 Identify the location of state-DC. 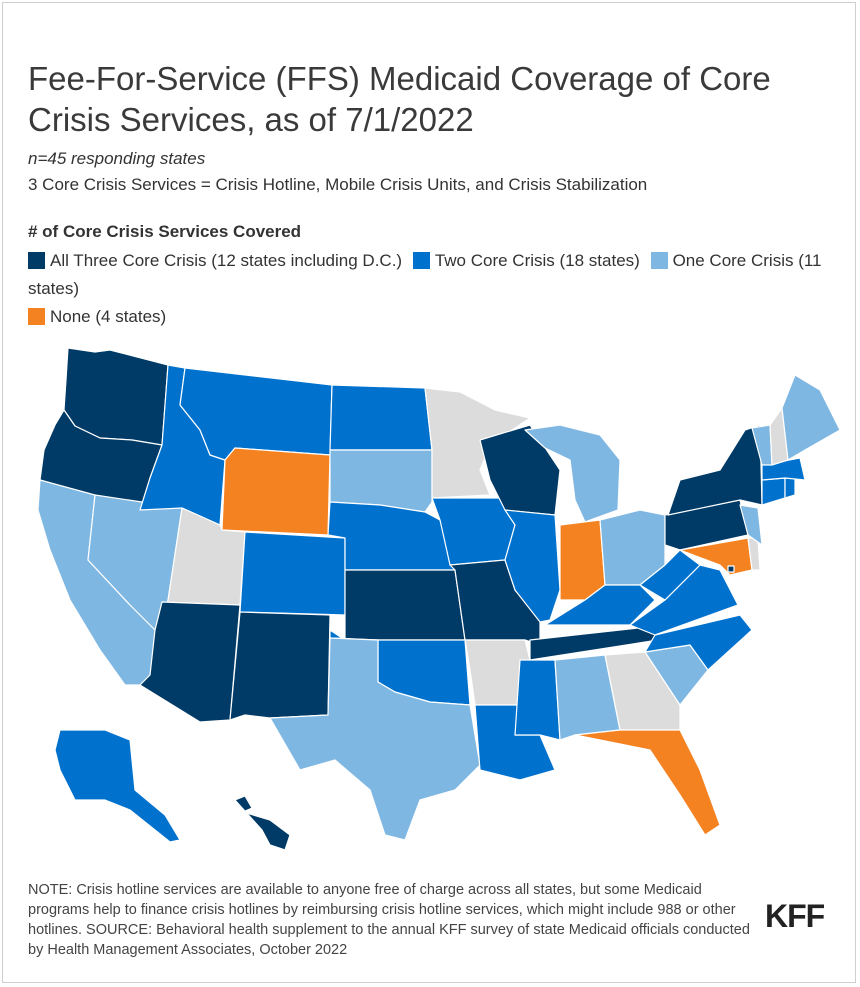
(731, 569).